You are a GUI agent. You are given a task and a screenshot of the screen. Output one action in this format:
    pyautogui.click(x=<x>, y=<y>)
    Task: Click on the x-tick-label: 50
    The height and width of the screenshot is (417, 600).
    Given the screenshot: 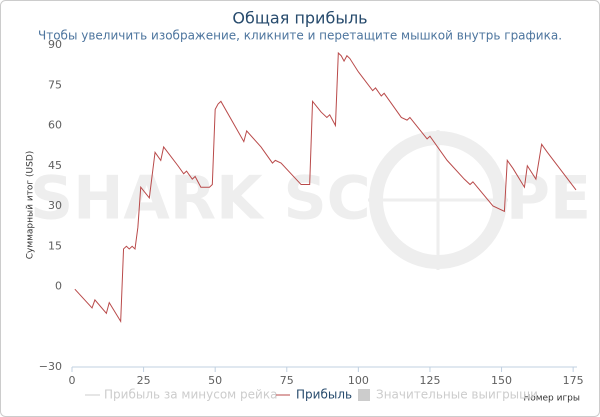 What is the action you would take?
    pyautogui.click(x=215, y=380)
    